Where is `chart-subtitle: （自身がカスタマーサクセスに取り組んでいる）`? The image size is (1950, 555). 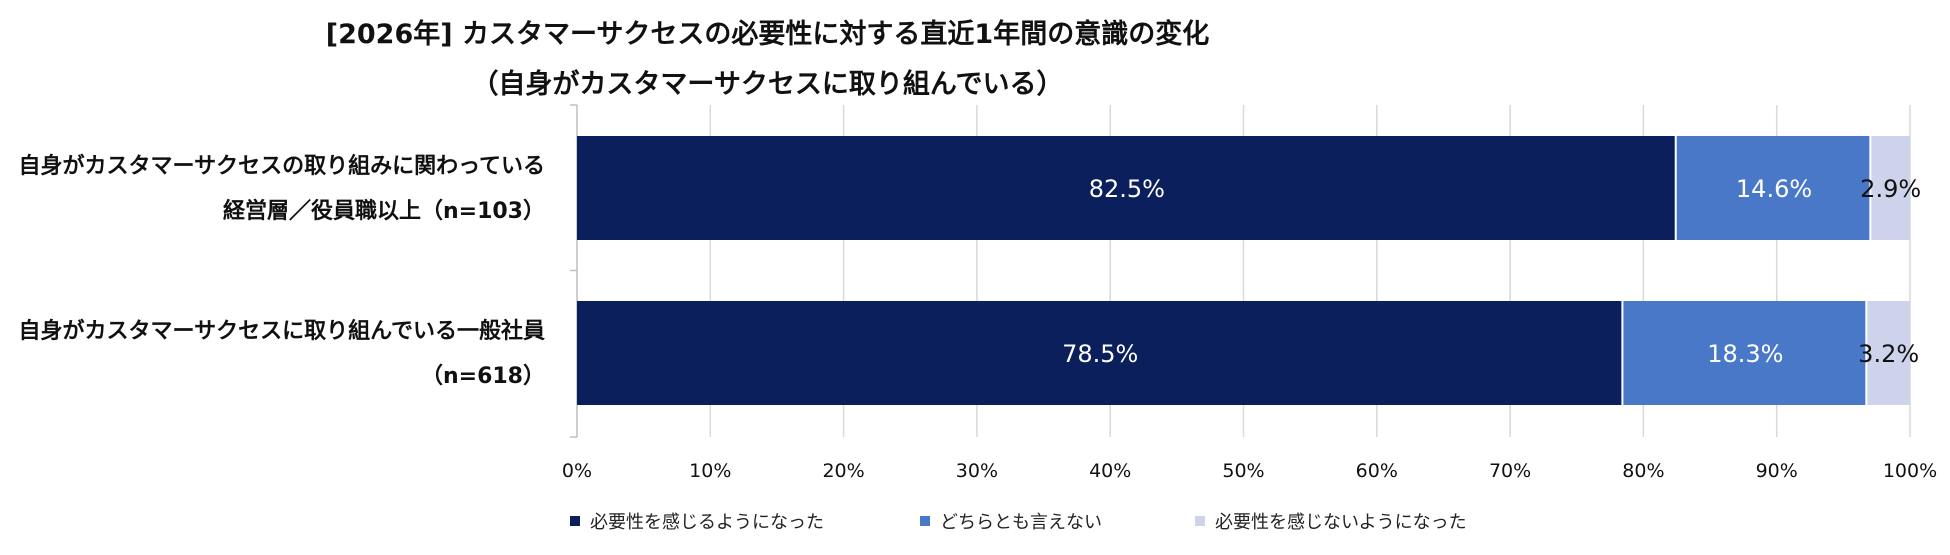 chart-subtitle: （自身がカスタマーサクセスに取り組んでいる） is located at coordinates (767, 84).